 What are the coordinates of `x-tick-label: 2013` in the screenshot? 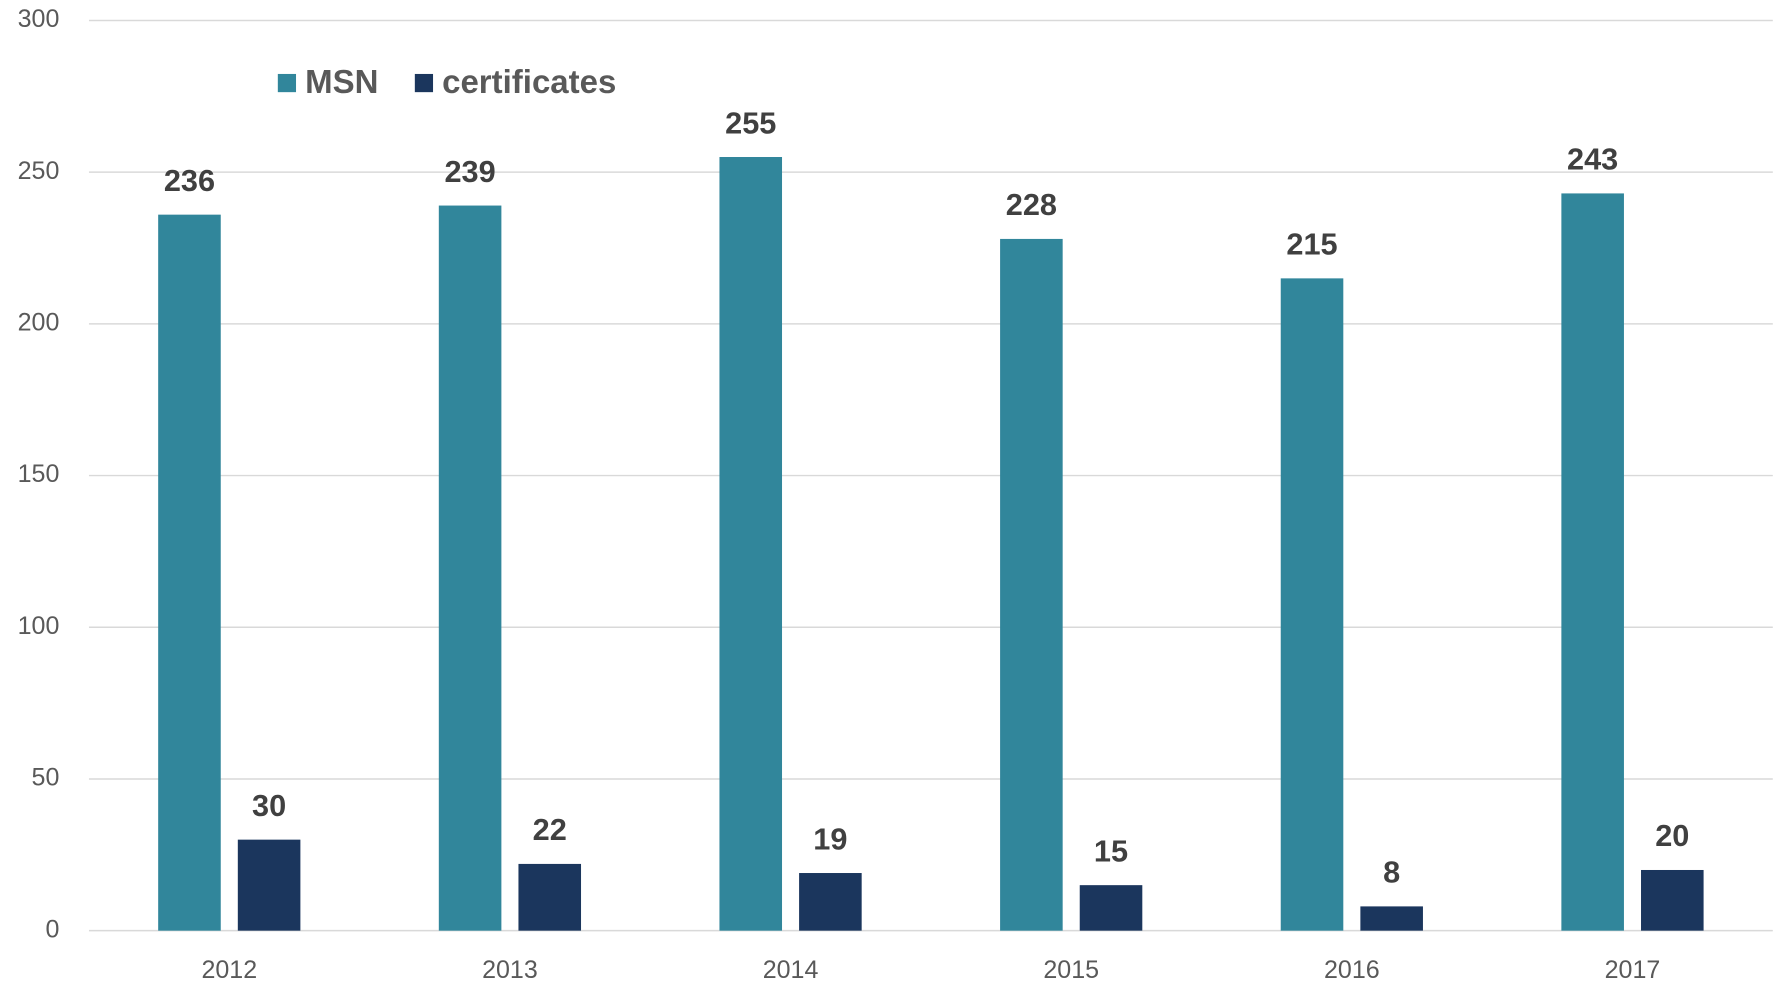 It's located at (510, 969).